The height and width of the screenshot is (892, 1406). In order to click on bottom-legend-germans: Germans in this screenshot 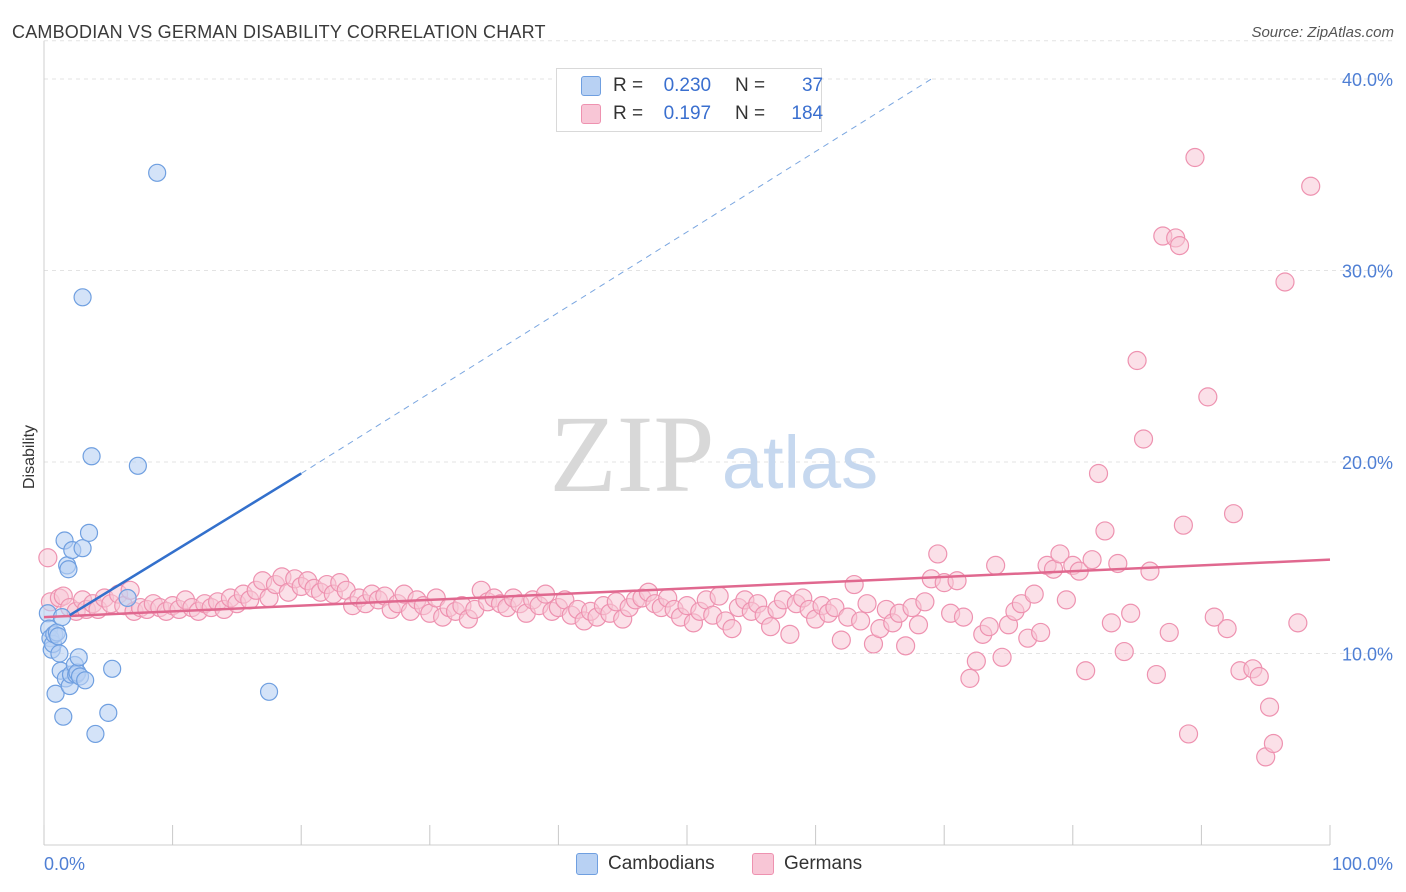, I will do `click(807, 864)`.